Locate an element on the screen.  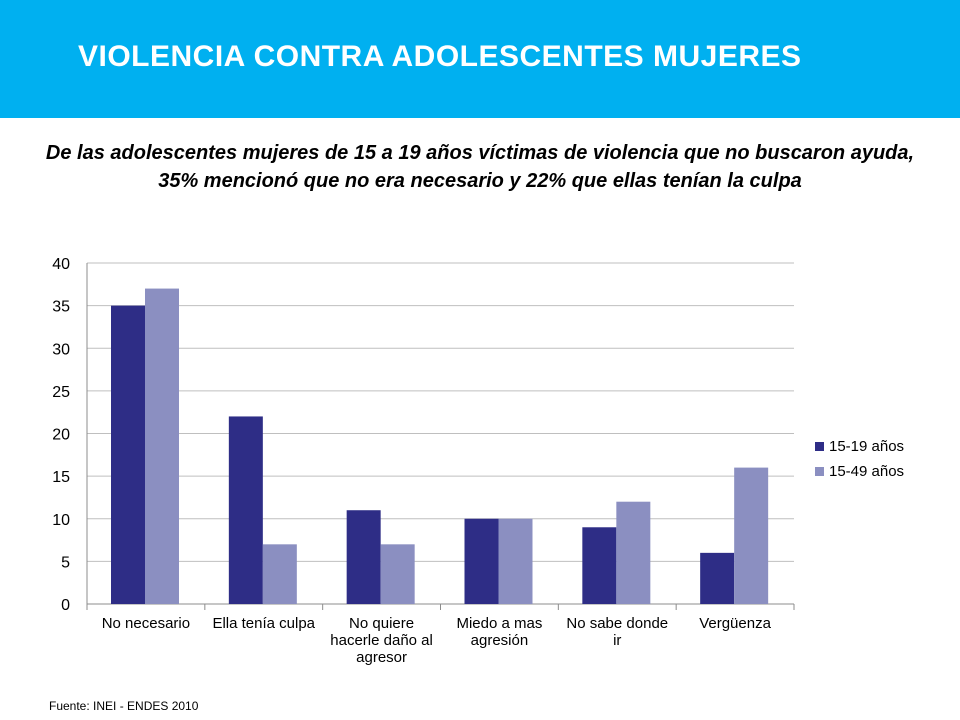
x-category-label: No quiere hacerle daño al agresor is located at coordinates (381, 640).